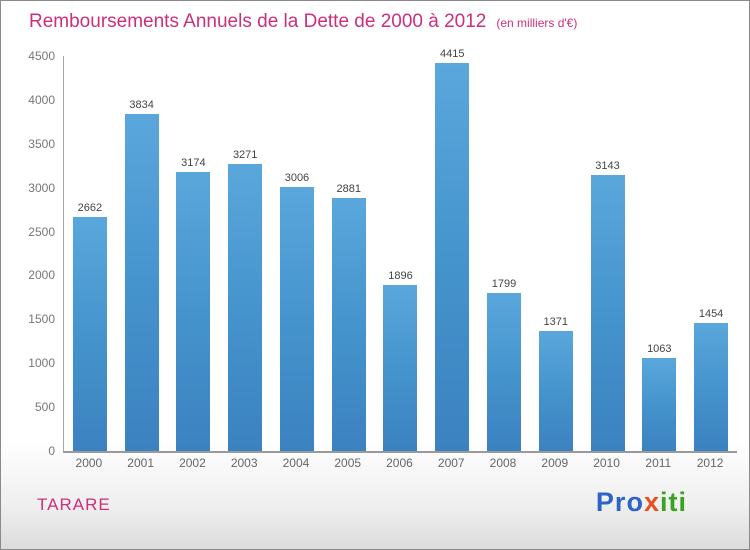 The height and width of the screenshot is (550, 750). Describe the element at coordinates (504, 284) in the screenshot. I see `bar-value-label: 1799` at that location.